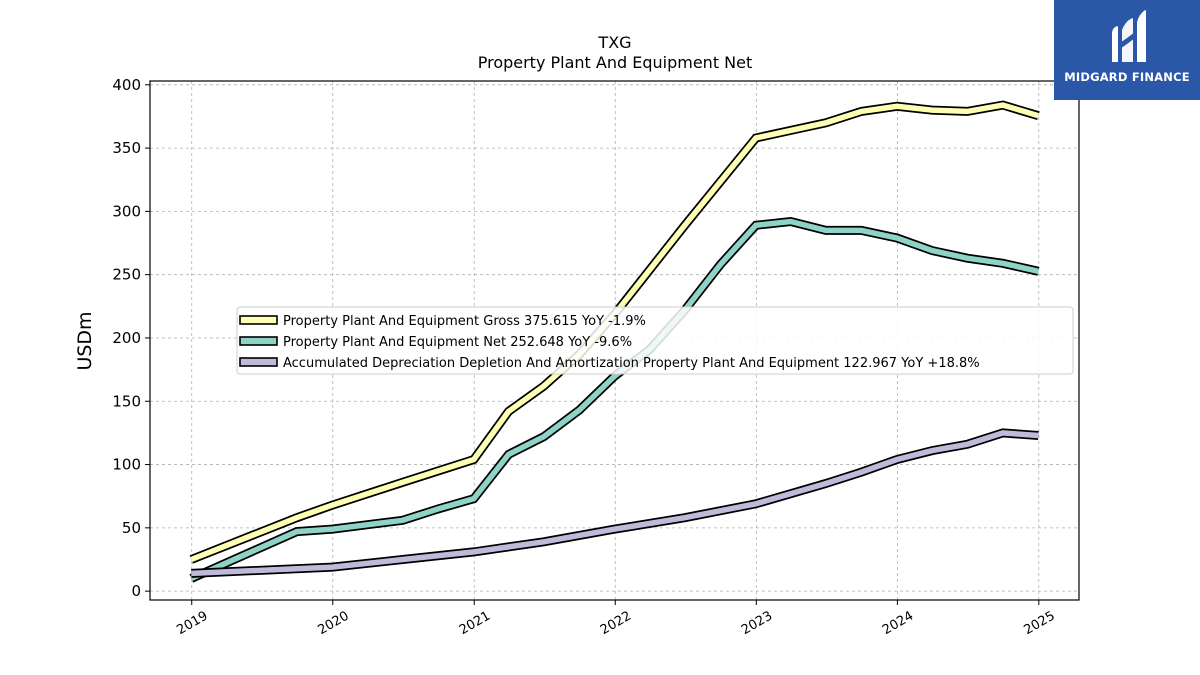 The height and width of the screenshot is (675, 1200). What do you see at coordinates (1039, 624) in the screenshot?
I see `x-tick-label: 2025` at bounding box center [1039, 624].